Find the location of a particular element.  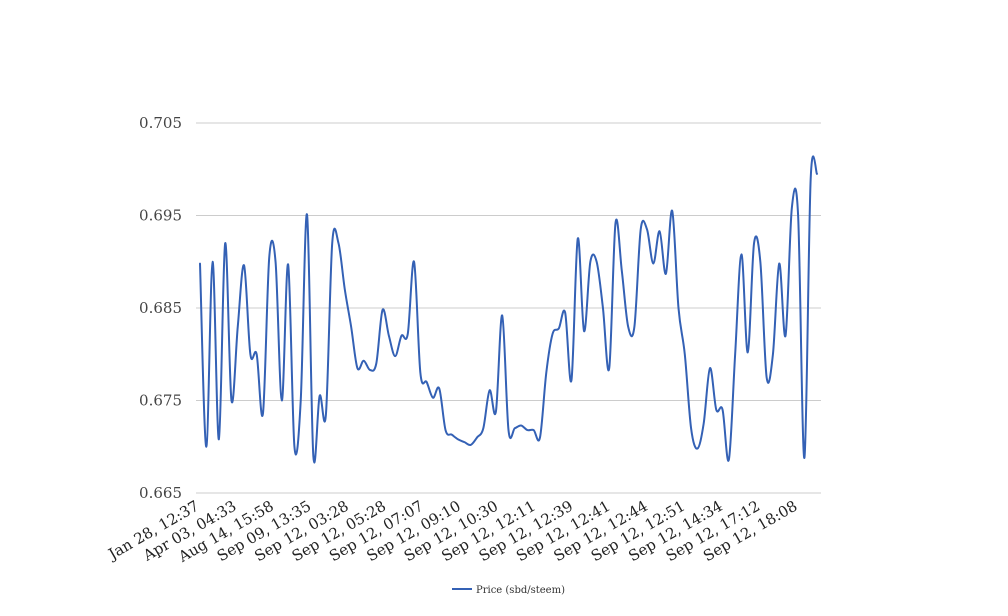

legend-item: Price (sbd/steem) is located at coordinates (508, 590).